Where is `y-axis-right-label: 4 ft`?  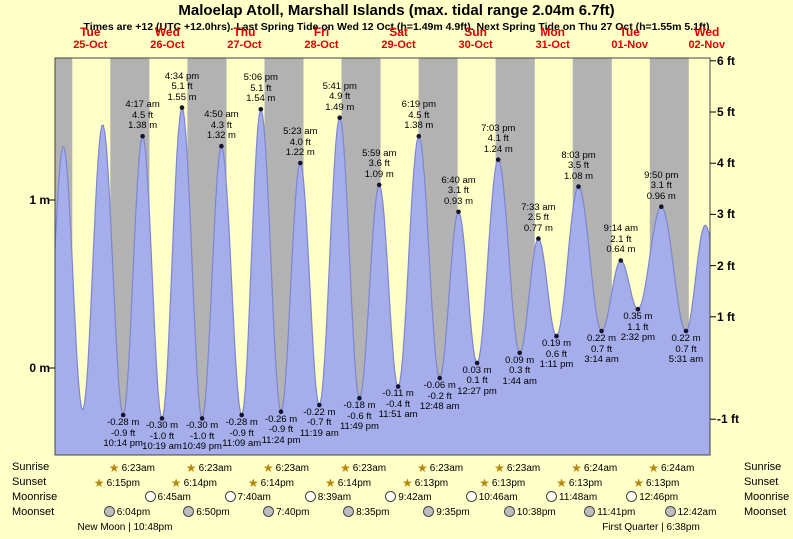 y-axis-right-label: 4 ft is located at coordinates (726, 163).